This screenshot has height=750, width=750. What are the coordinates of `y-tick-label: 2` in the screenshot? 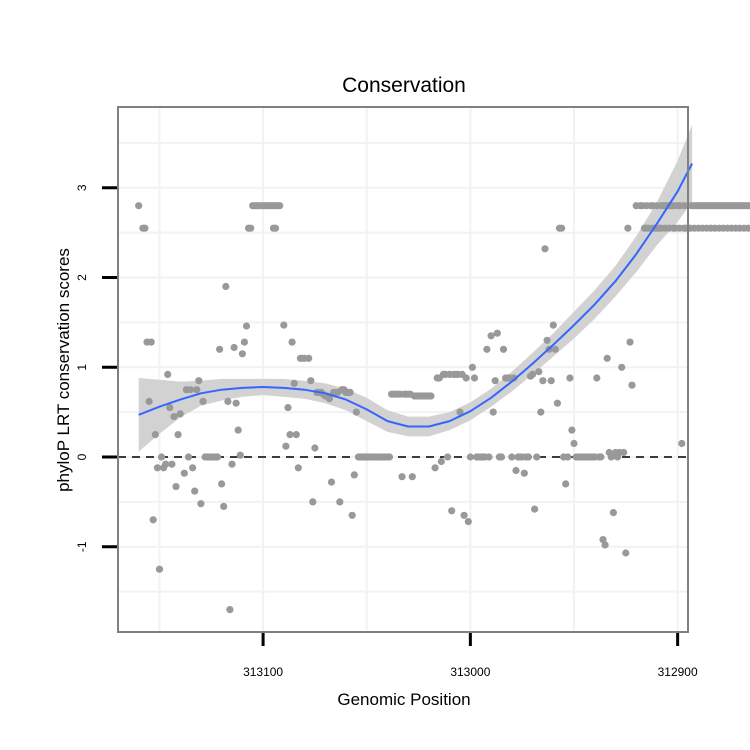 It's located at (82, 277).